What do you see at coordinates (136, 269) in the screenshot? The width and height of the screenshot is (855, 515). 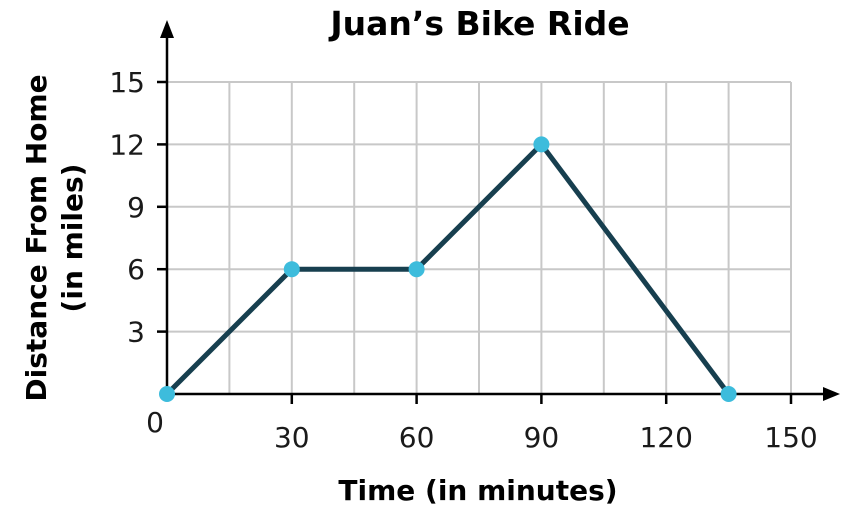 I see `y-tick-label: 6` at bounding box center [136, 269].